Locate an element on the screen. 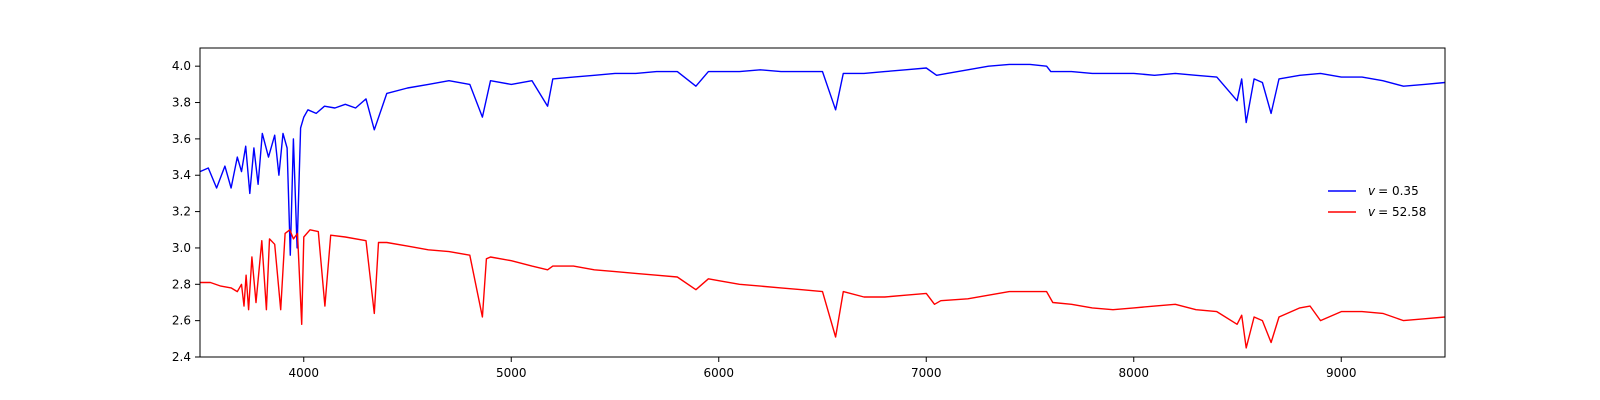 The width and height of the screenshot is (1600, 400). legend-entry-1: v = 52.58 is located at coordinates (1397, 212).